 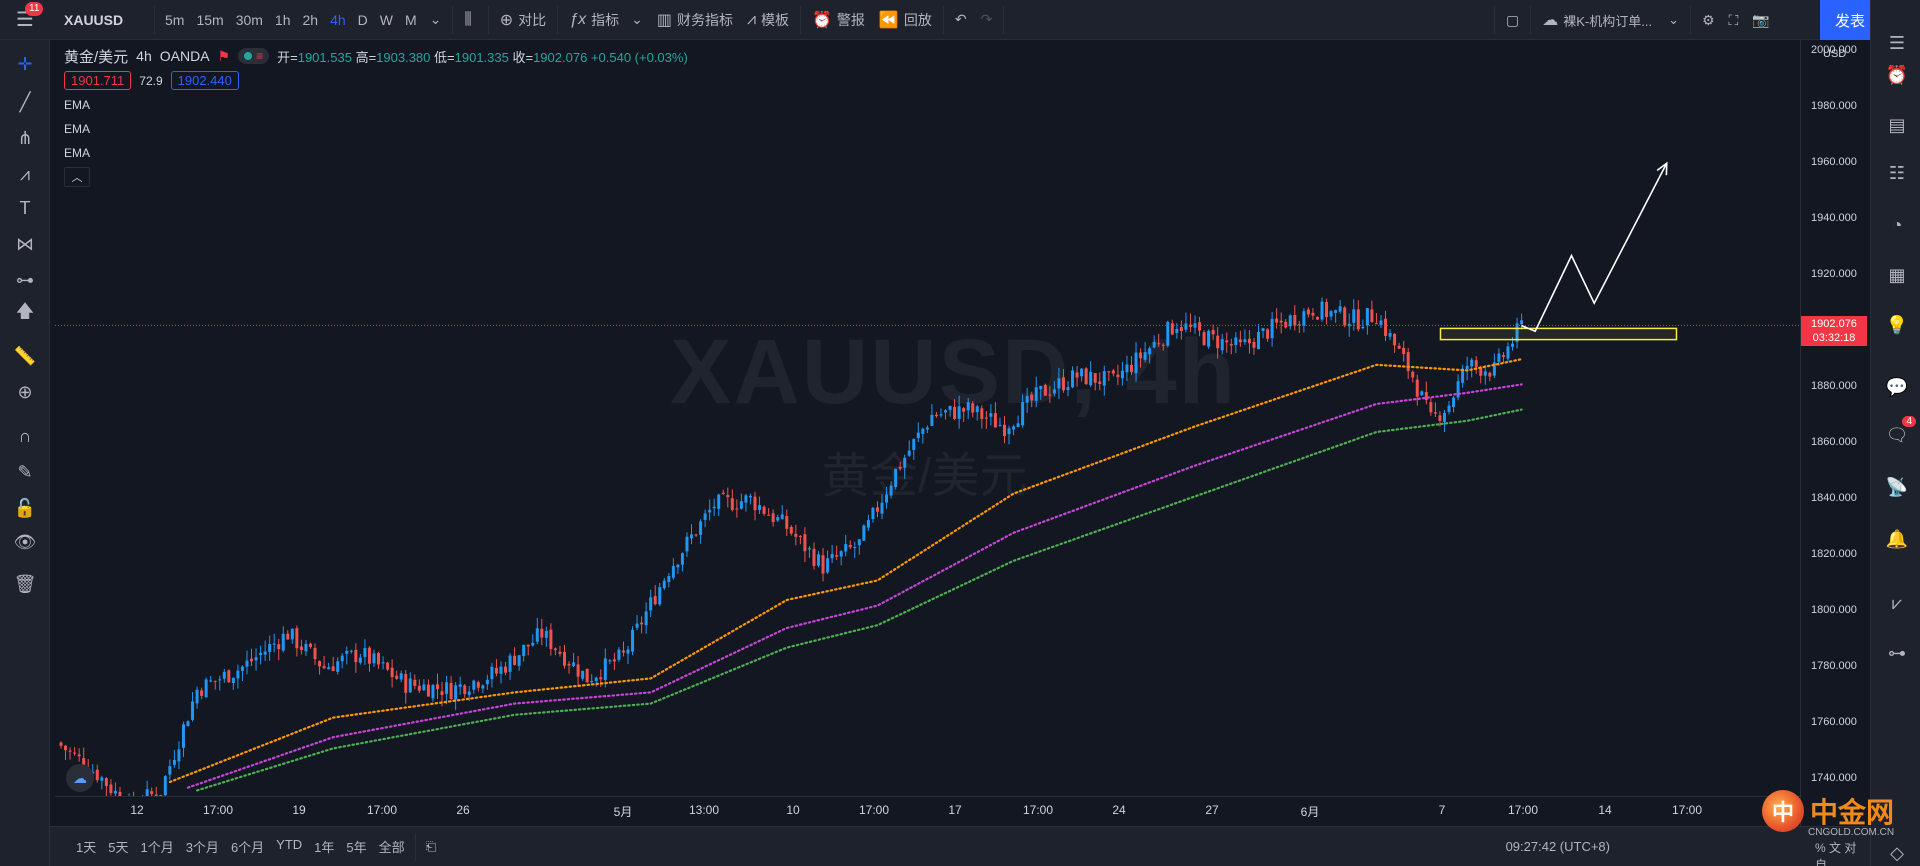 What do you see at coordinates (1760, 20) in the screenshot?
I see `screenshot-button: 📷` at bounding box center [1760, 20].